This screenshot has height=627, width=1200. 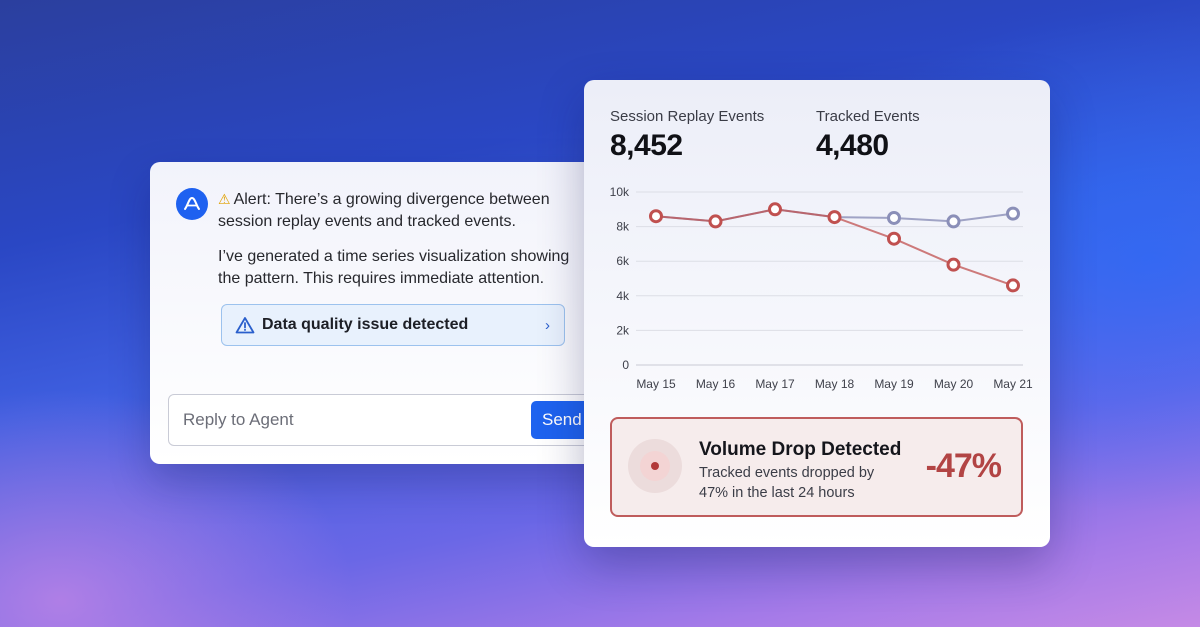 I want to click on kpi-session-replay: Session Replay Events 8,452, so click(x=687, y=135).